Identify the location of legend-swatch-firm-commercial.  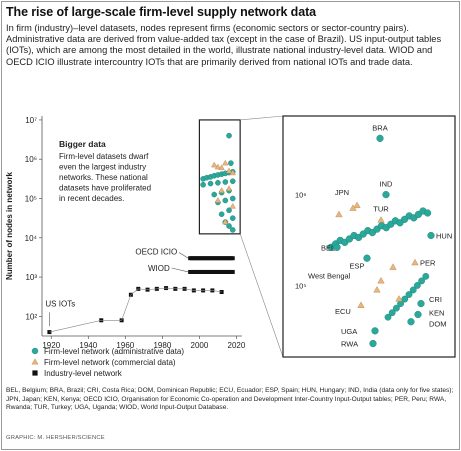
(35, 361).